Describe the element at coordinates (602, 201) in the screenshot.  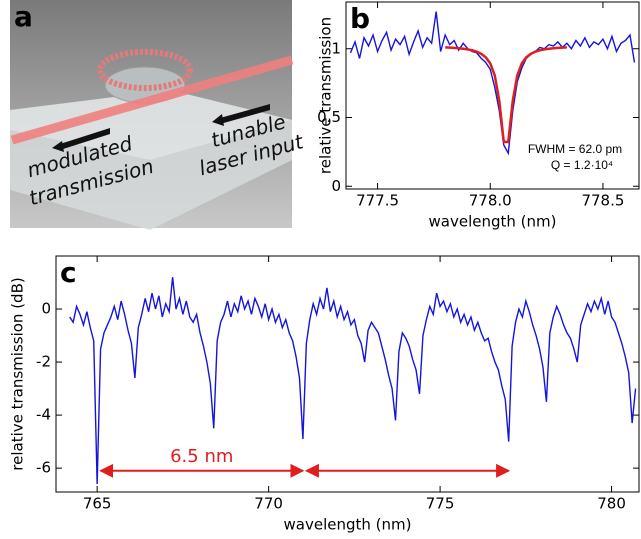
I see `x-tick-label: 778.5` at that location.